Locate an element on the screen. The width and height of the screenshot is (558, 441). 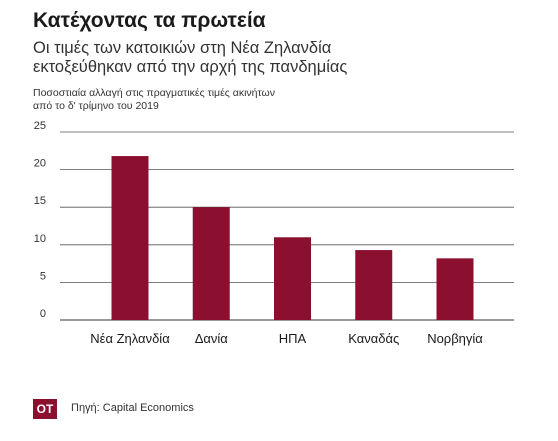
y-tick-label: 20 is located at coordinates (40, 164).